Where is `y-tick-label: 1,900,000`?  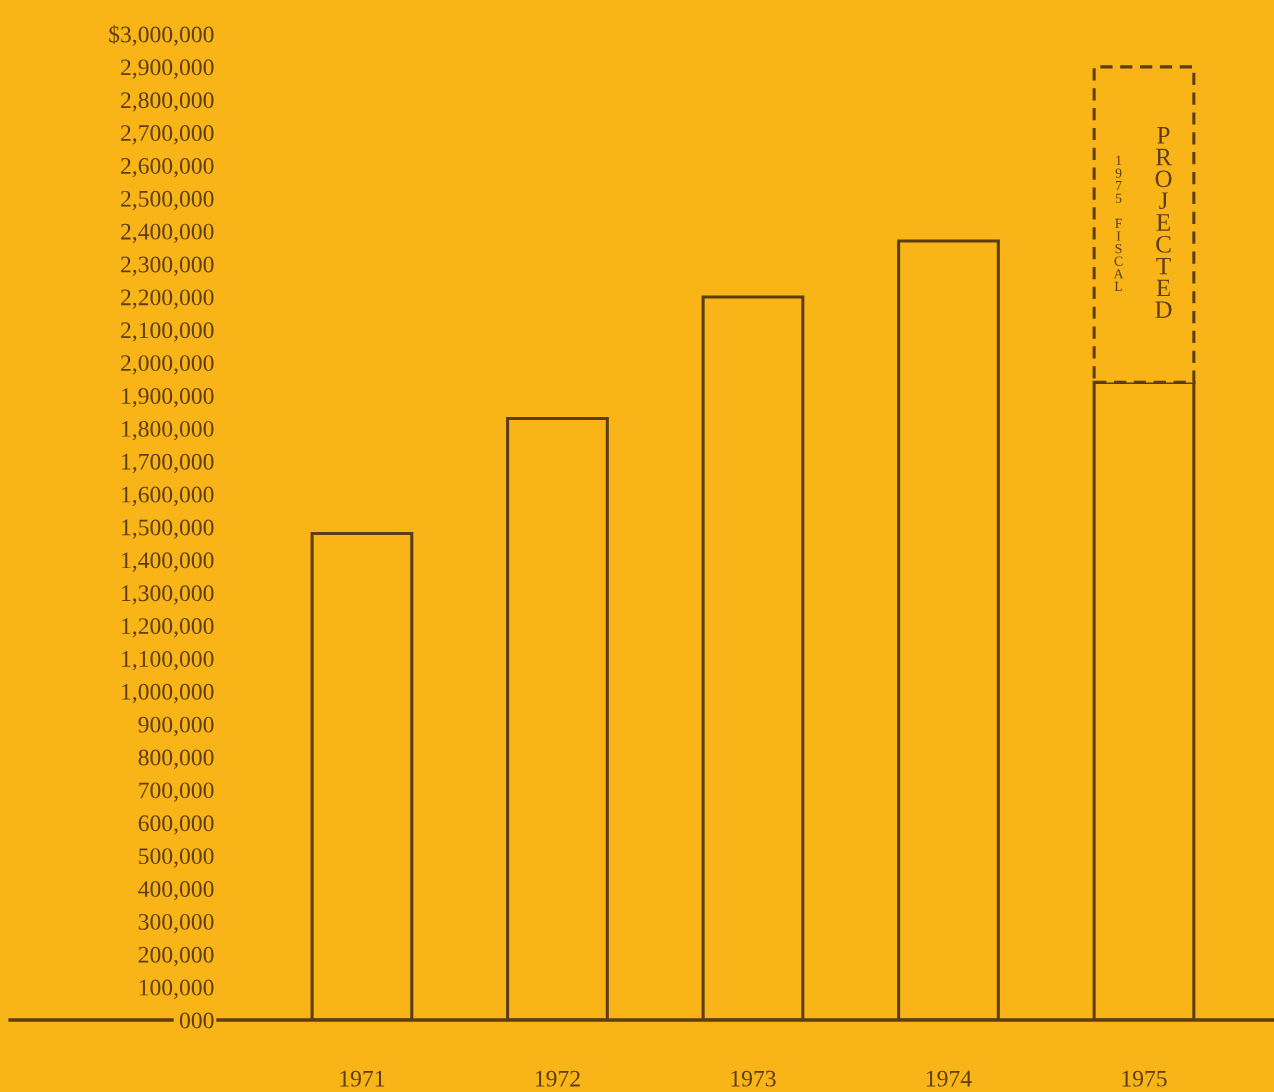
y-tick-label: 1,900,000 is located at coordinates (168, 398).